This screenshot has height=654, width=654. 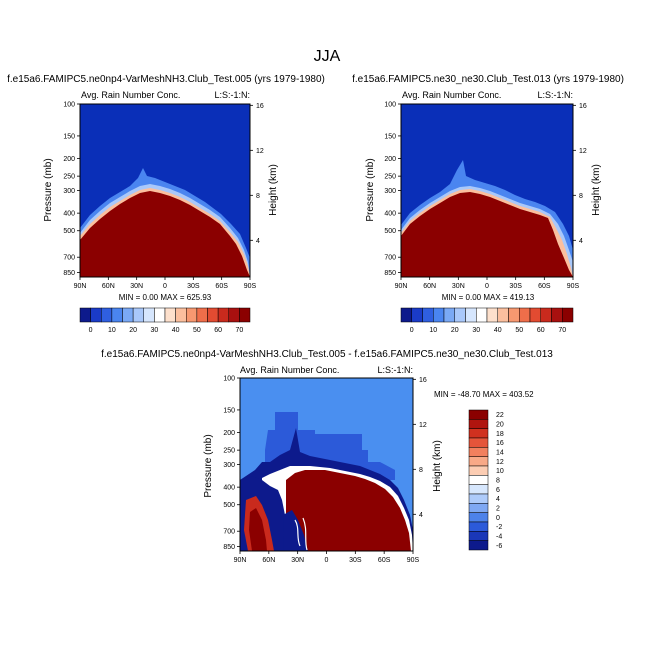 I want to click on panel-2-xtick-label: 90S, so click(x=573, y=286).